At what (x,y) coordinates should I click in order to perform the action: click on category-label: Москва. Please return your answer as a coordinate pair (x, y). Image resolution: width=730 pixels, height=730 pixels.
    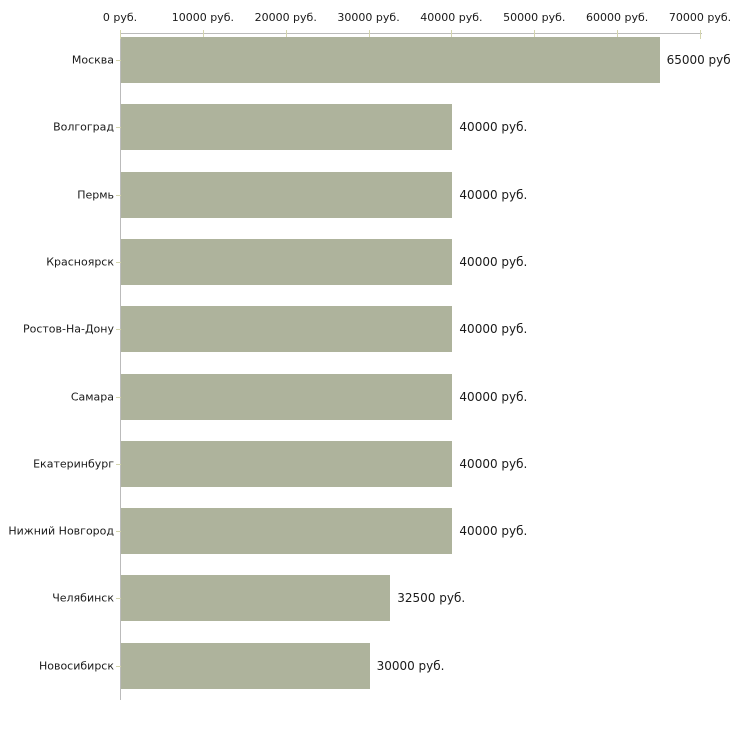
    Looking at the image, I should click on (92, 60).